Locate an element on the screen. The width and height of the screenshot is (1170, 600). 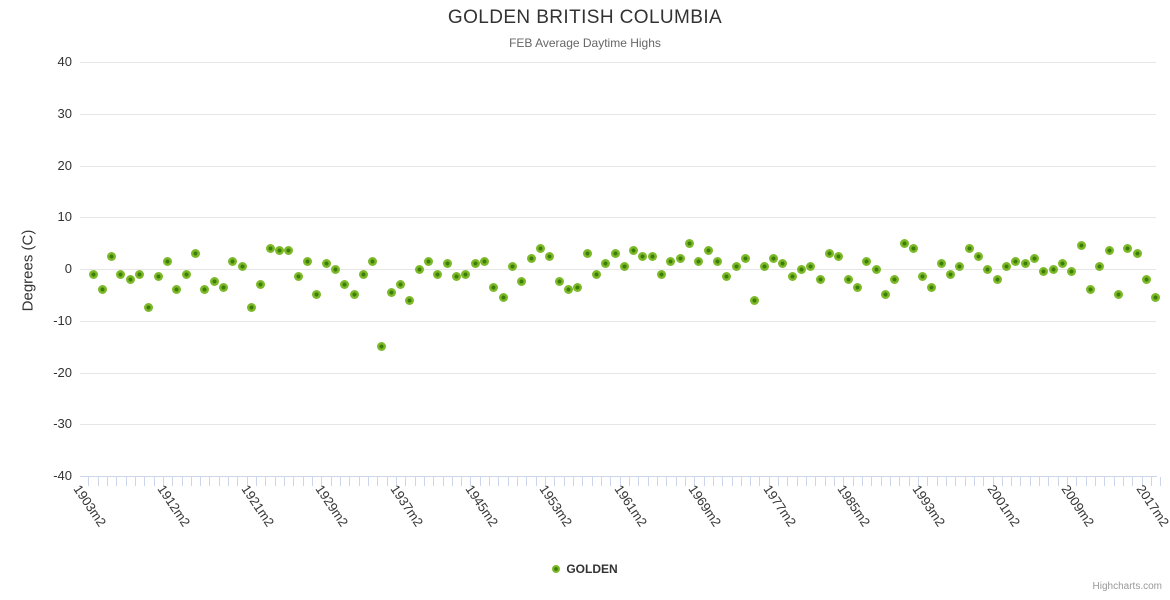
legend-item-golden: GOLDEN is located at coordinates (585, 569).